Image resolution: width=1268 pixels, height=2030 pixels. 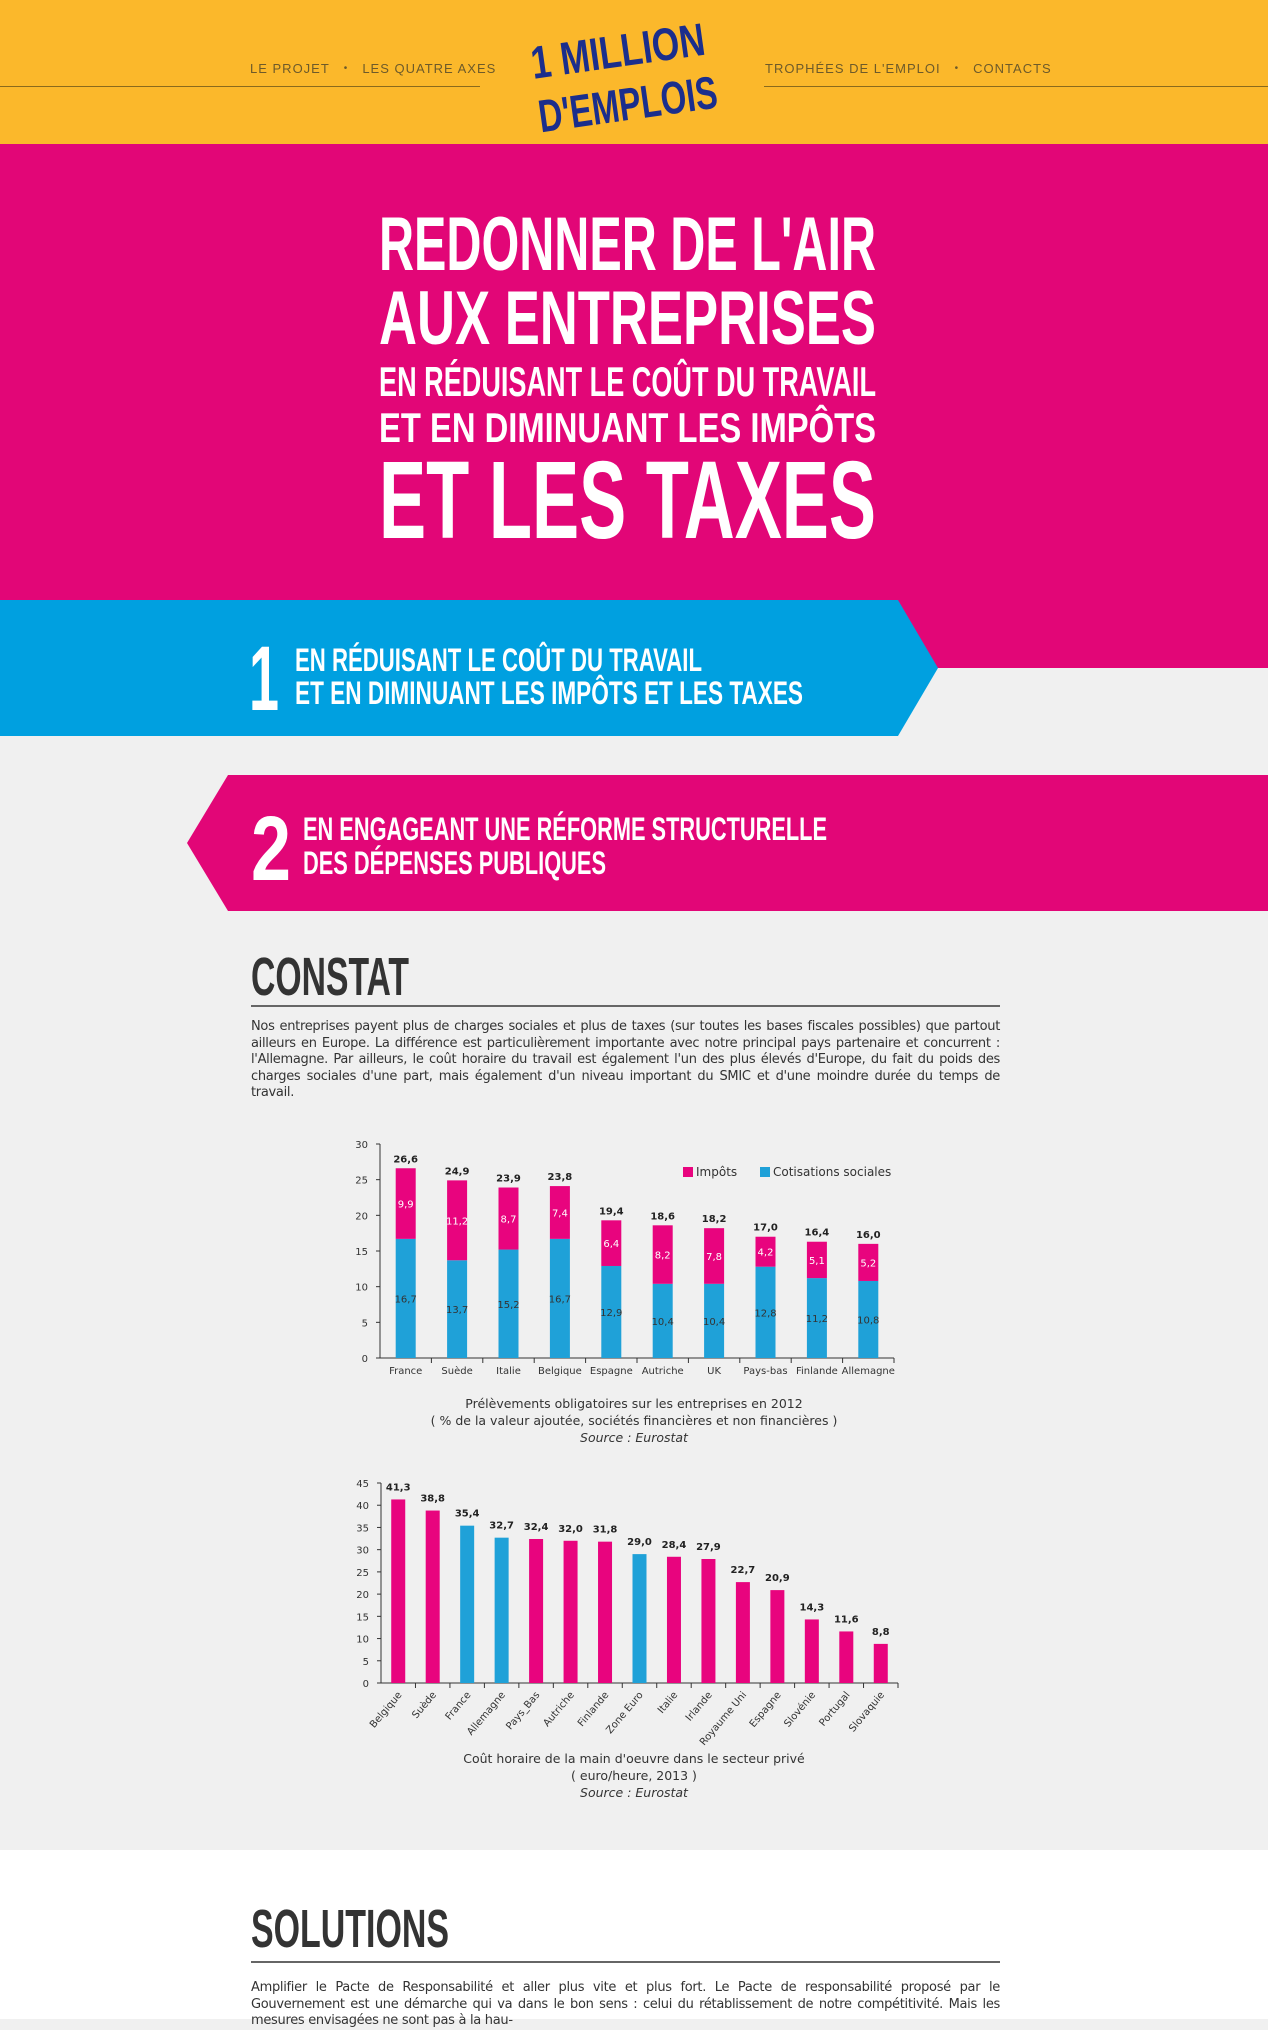 I want to click on constat-title: CONSTAT, so click(x=330, y=976).